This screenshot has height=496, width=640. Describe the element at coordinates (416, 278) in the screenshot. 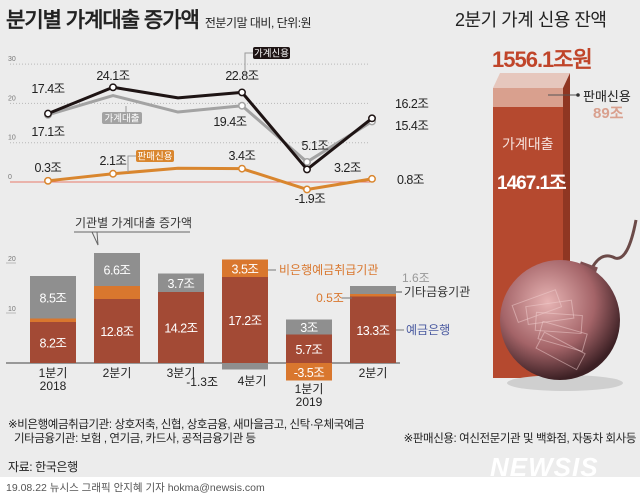

I see `bar-data-label: 1.6조` at that location.